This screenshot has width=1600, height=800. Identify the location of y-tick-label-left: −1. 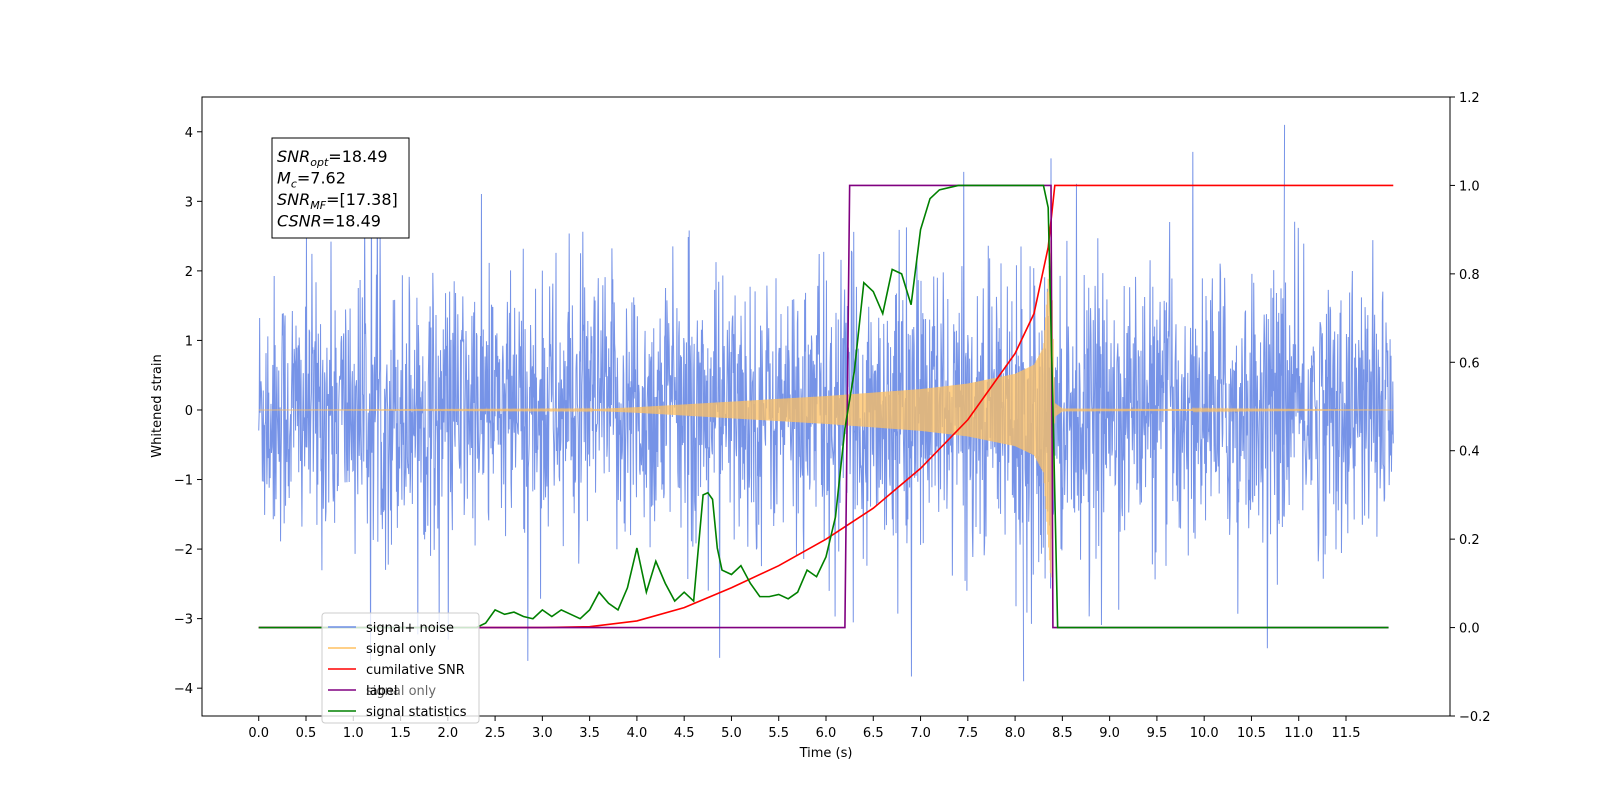
(183, 481).